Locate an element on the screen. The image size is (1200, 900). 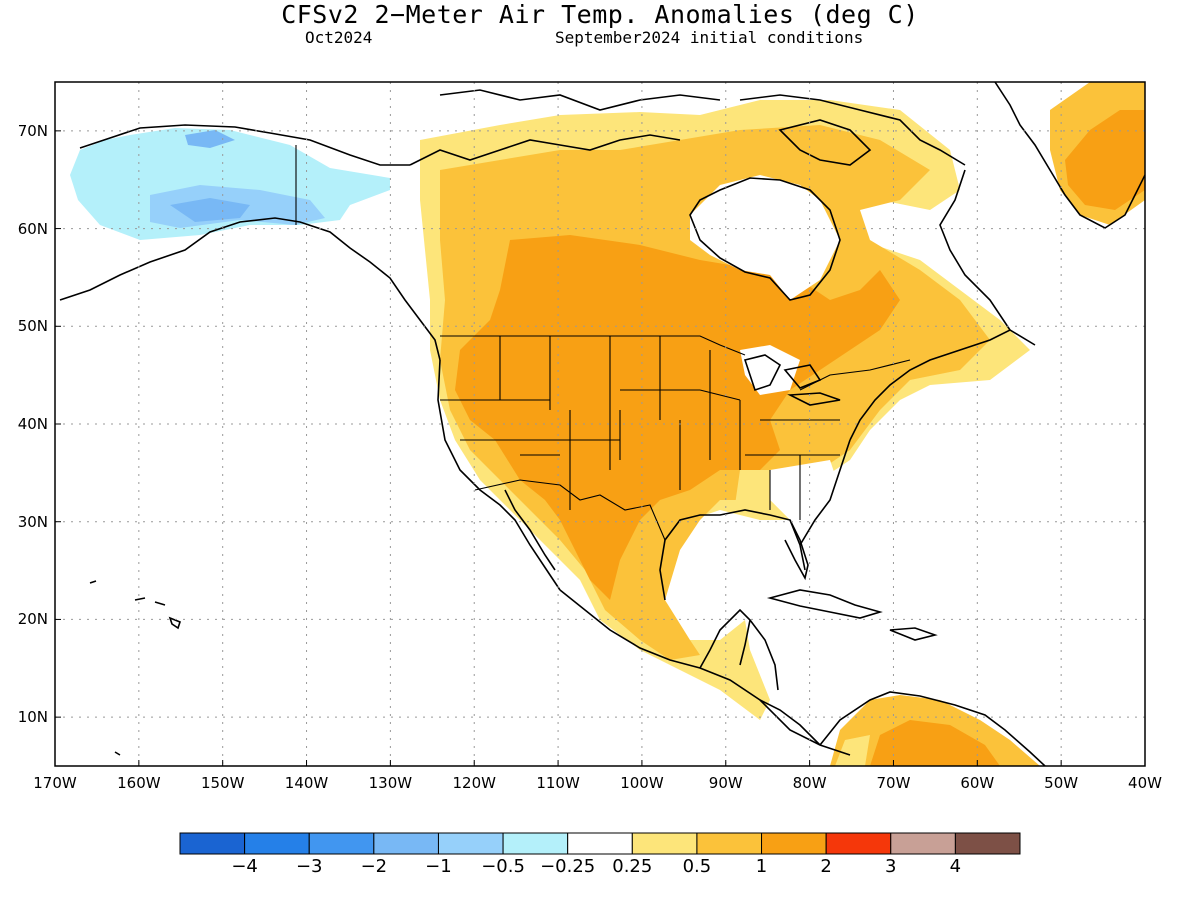
labrador-coast is located at coordinates (975, 250).